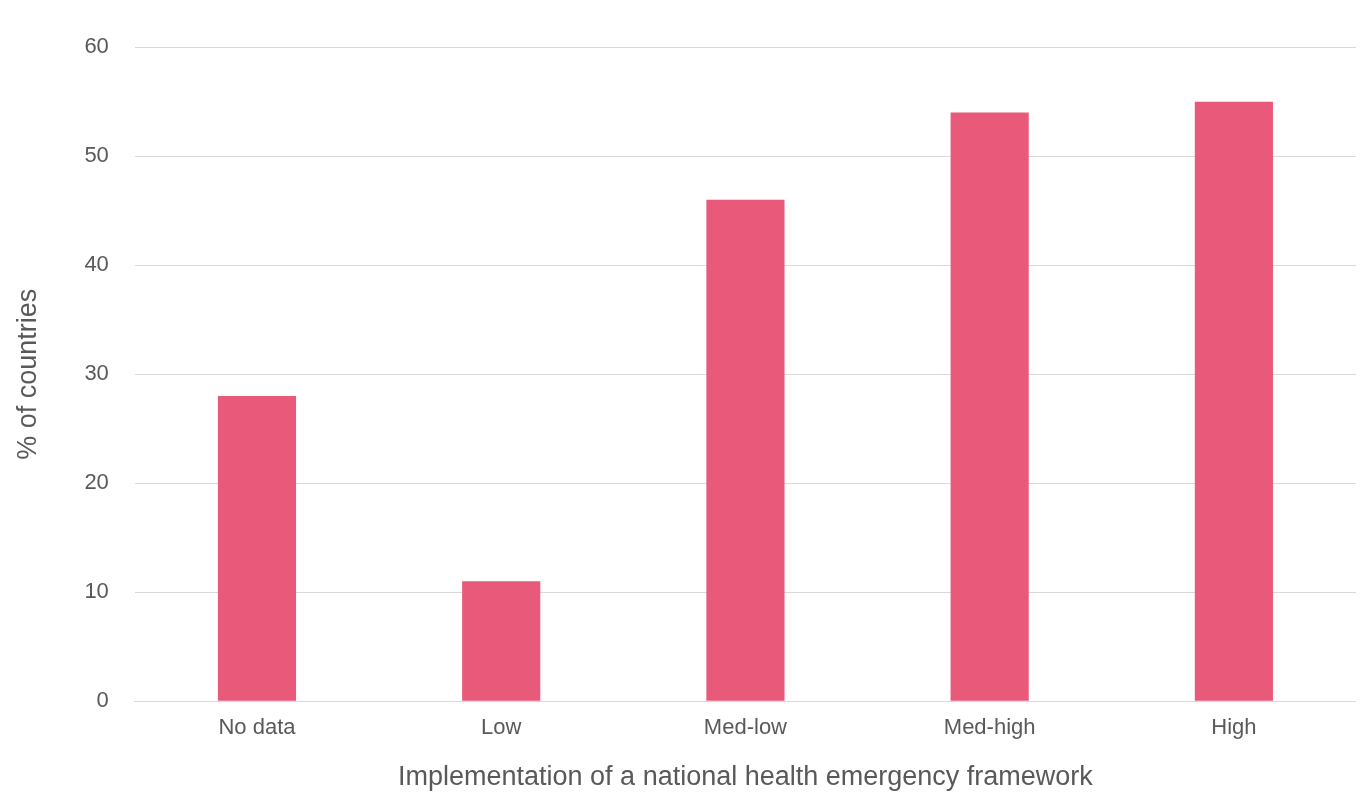  I want to click on x-axis-title: Implementation of a national health emergency framework, so click(746, 776).